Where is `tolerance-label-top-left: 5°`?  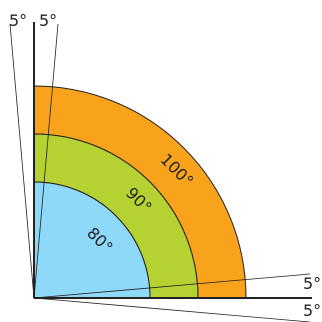 tolerance-label-top-left: 5° is located at coordinates (18, 20).